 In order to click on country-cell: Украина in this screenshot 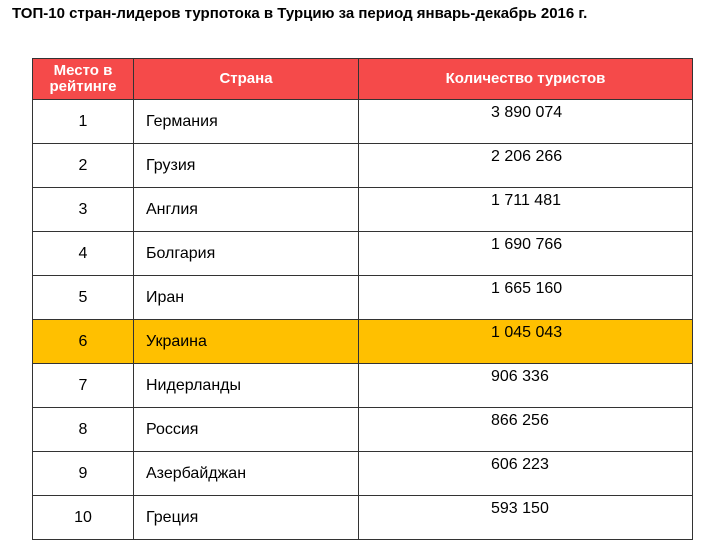, I will do `click(246, 341)`.